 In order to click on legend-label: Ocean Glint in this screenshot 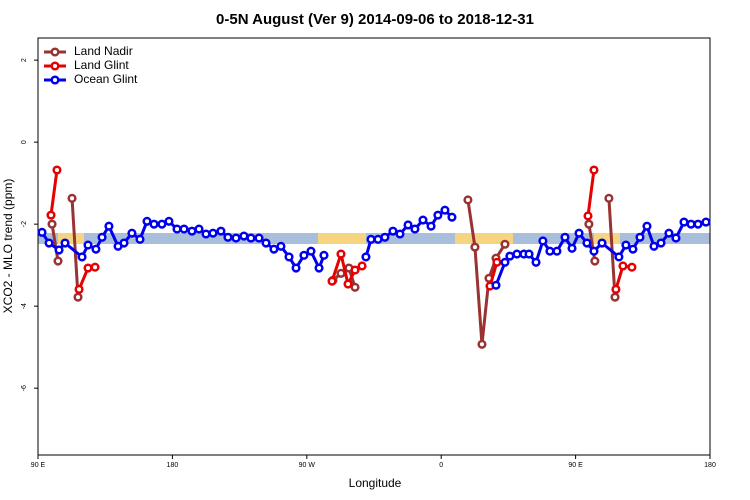, I will do `click(106, 79)`.